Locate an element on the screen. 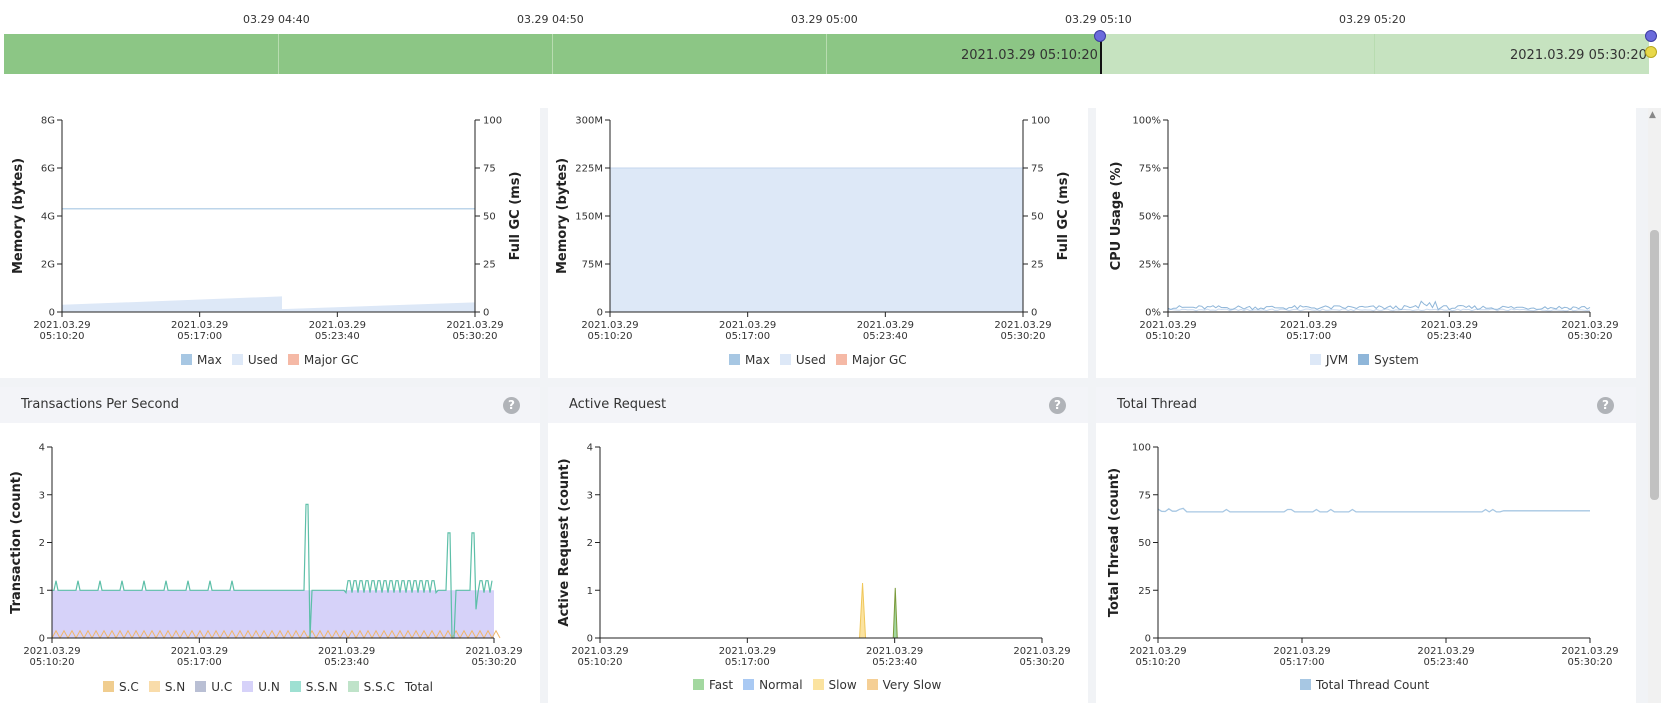 This screenshot has height=703, width=1661. y-axis-title: Transaction (count) is located at coordinates (16, 542).